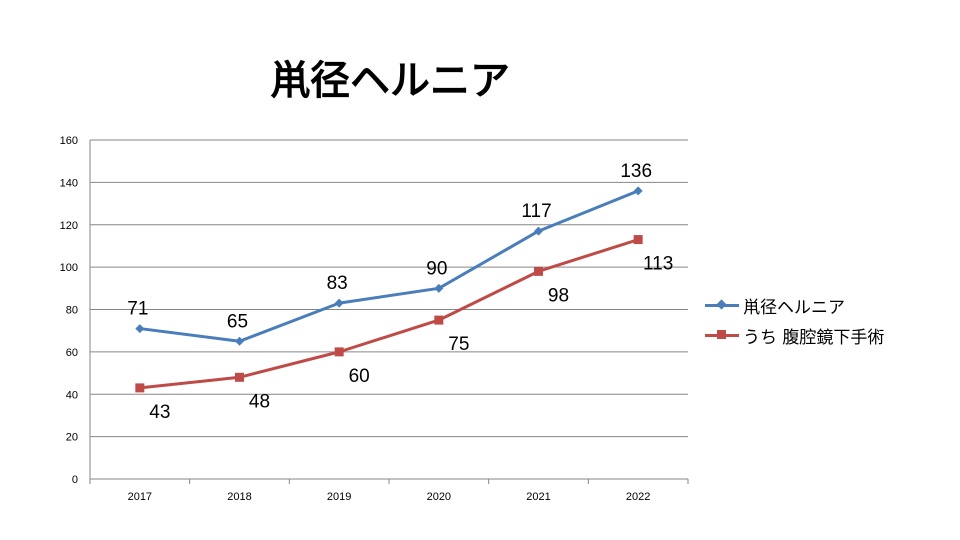 The width and height of the screenshot is (960, 540). What do you see at coordinates (439, 497) in the screenshot?
I see `x-tick-label: 2020` at bounding box center [439, 497].